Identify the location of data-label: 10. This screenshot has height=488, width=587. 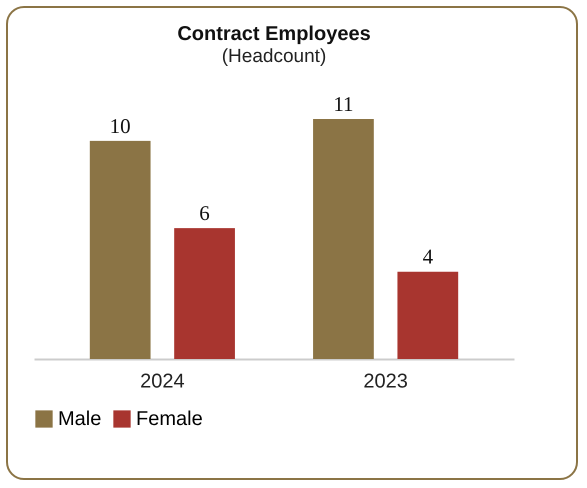
(120, 126).